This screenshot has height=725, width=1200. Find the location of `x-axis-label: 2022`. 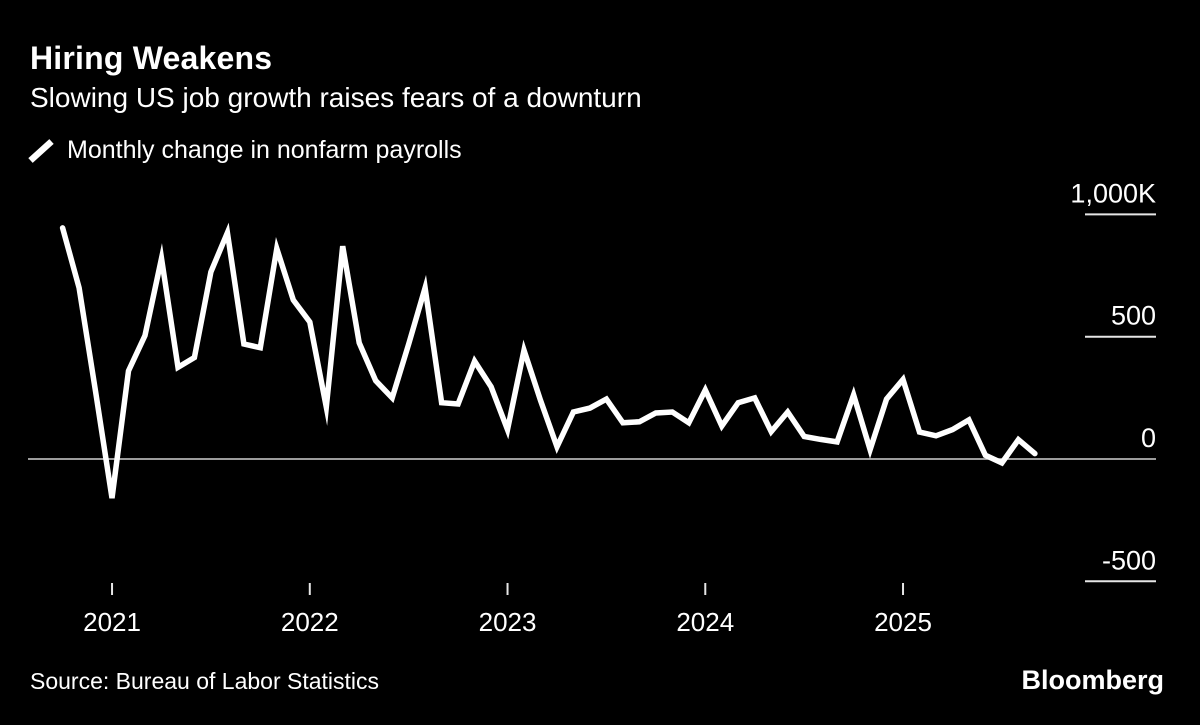

x-axis-label: 2022 is located at coordinates (310, 622).